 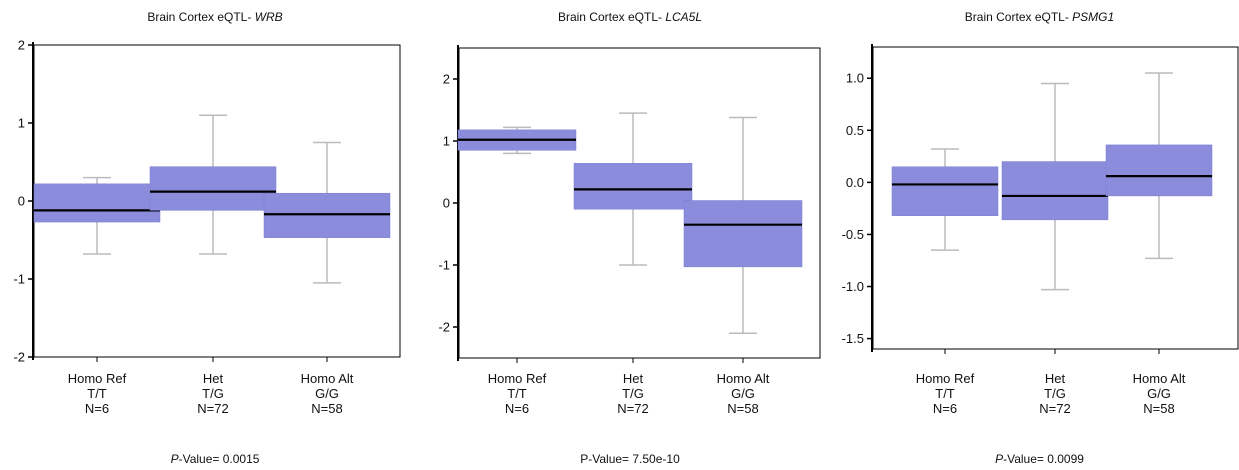 What do you see at coordinates (855, 78) in the screenshot?
I see `y-tick-label: 1.0` at bounding box center [855, 78].